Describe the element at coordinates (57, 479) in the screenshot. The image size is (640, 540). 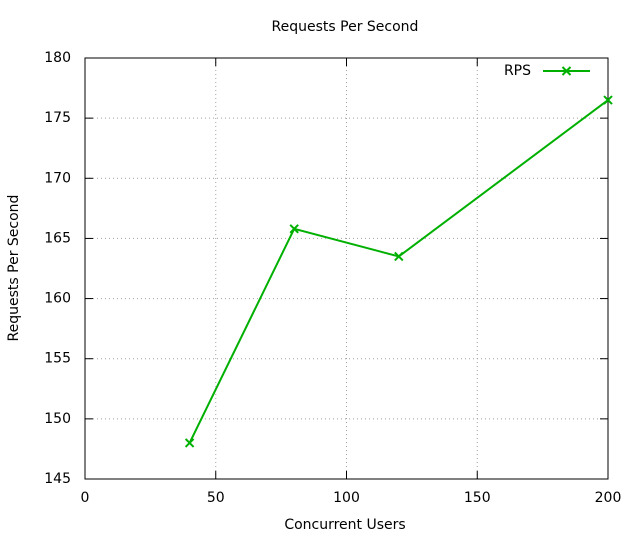
I see `y-tick-label: 145` at that location.